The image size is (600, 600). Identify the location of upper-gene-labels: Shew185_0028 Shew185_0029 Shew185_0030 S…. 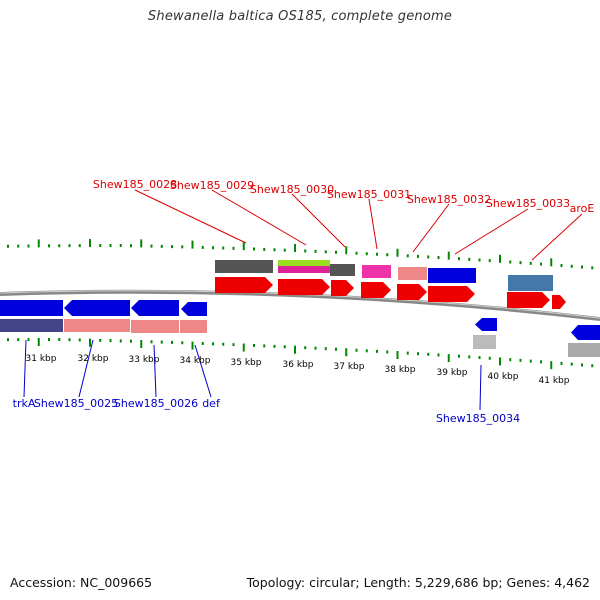
(344, 196).